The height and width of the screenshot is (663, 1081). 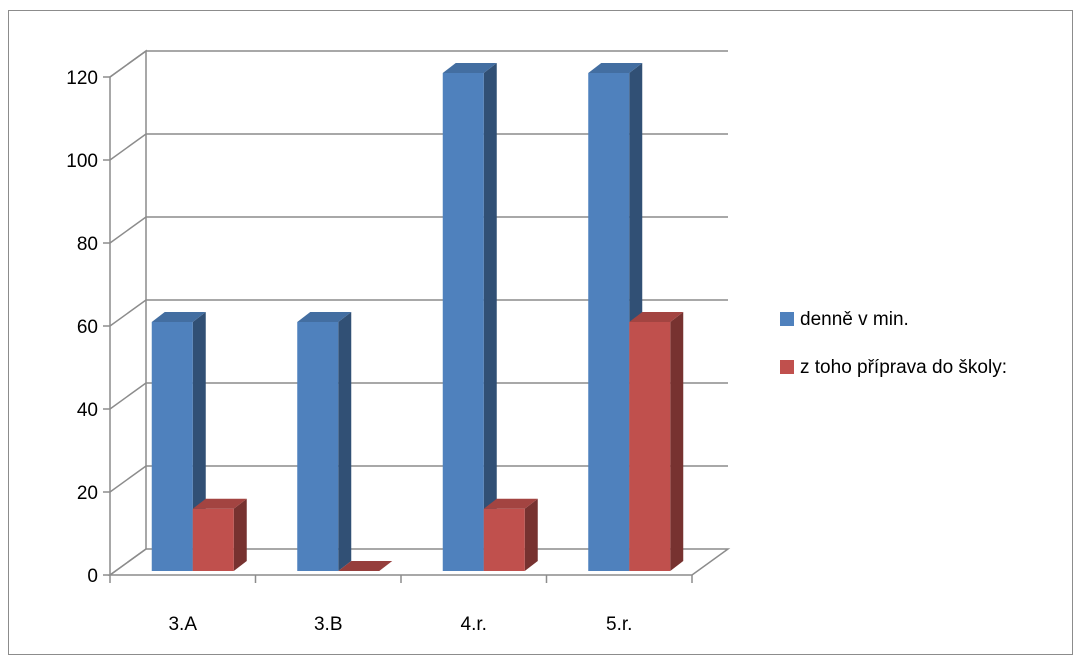 I want to click on legend-label: z toho příprava do školy:, so click(x=903, y=367).